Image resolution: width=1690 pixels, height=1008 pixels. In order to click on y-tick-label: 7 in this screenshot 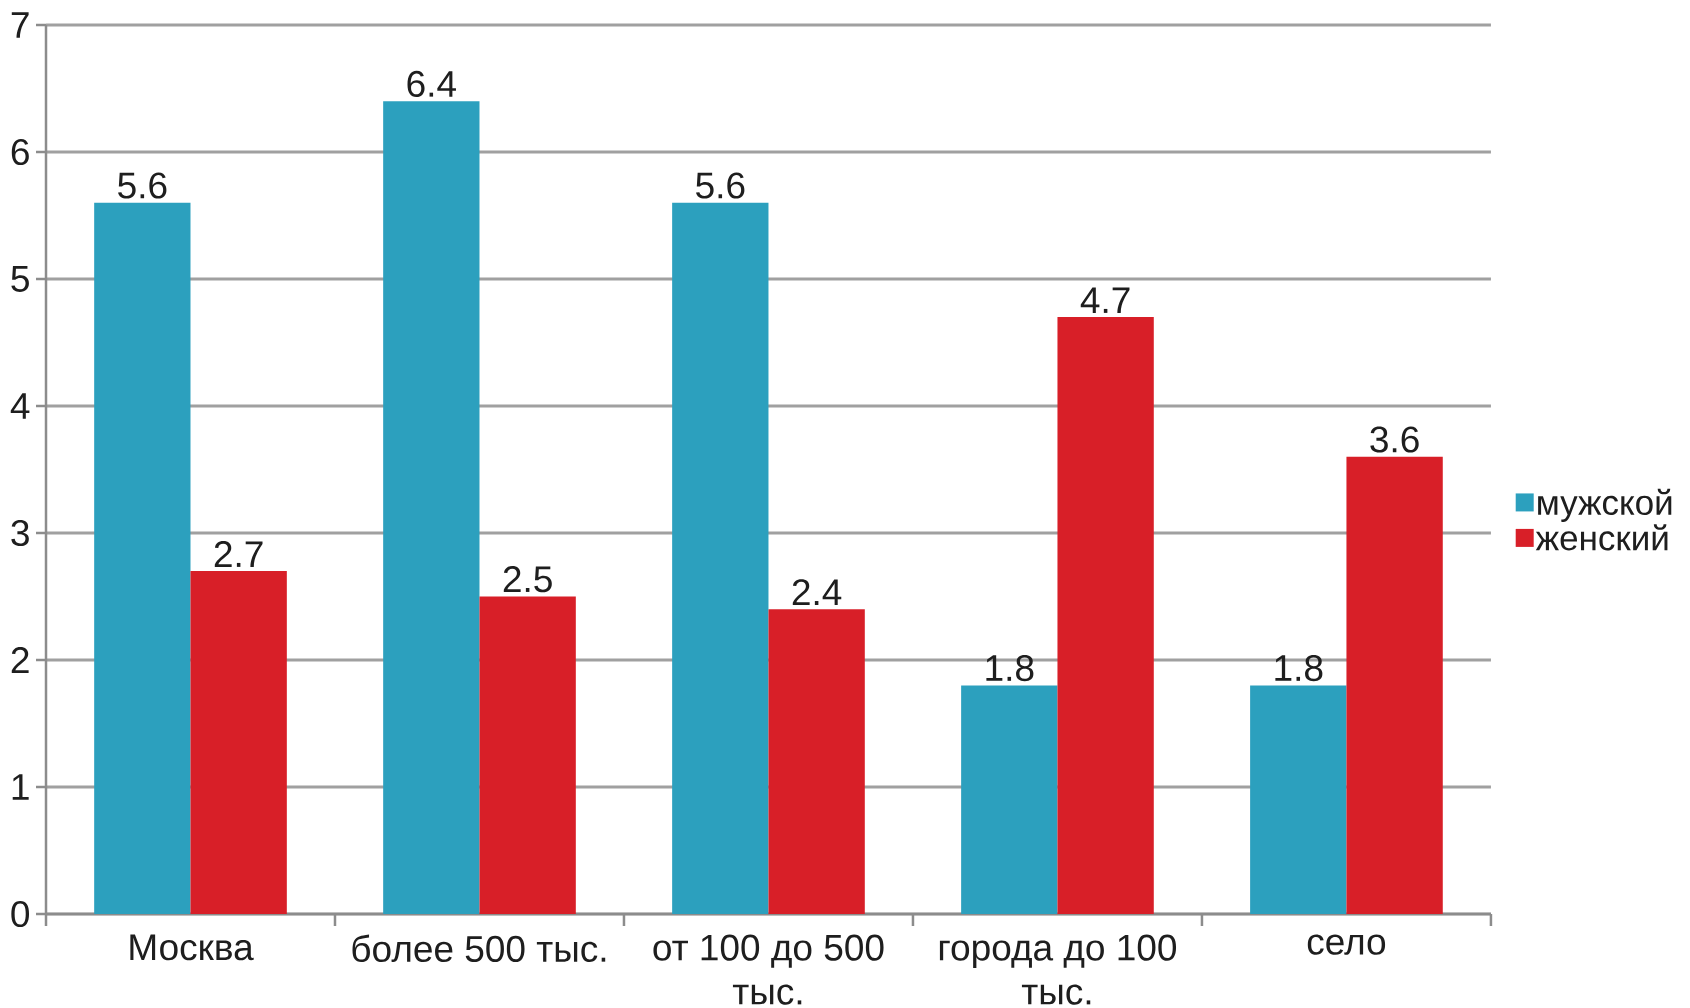, I will do `click(20, 25)`.